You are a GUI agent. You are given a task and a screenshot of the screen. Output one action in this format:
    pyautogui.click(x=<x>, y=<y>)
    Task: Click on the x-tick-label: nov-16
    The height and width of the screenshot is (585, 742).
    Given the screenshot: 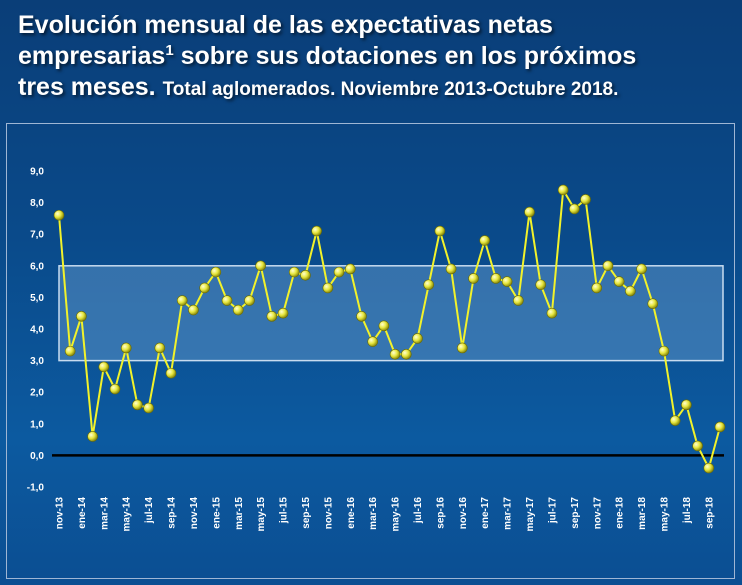 What is the action you would take?
    pyautogui.click(x=463, y=513)
    